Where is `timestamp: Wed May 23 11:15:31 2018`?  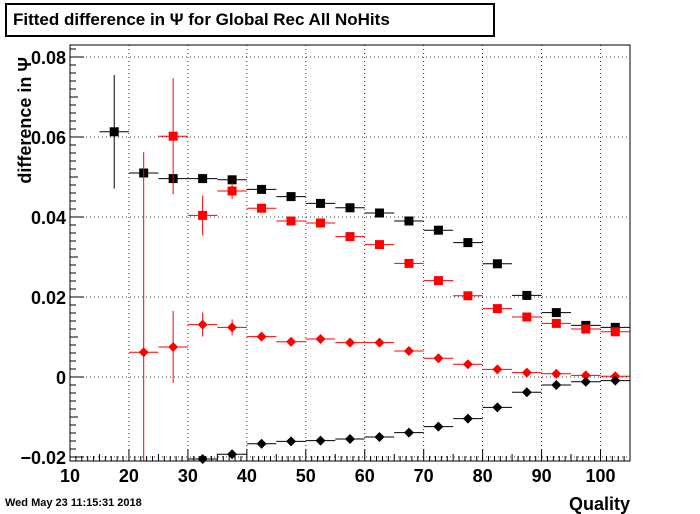 timestamp: Wed May 23 11:15:31 2018 is located at coordinates (73, 503).